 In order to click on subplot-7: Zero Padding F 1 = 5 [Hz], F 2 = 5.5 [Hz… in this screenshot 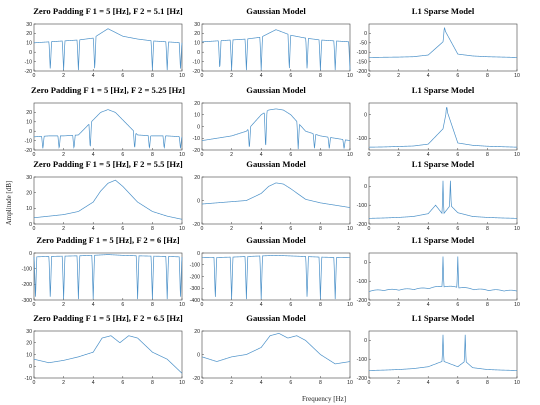, I will do `click(105, 195)`.